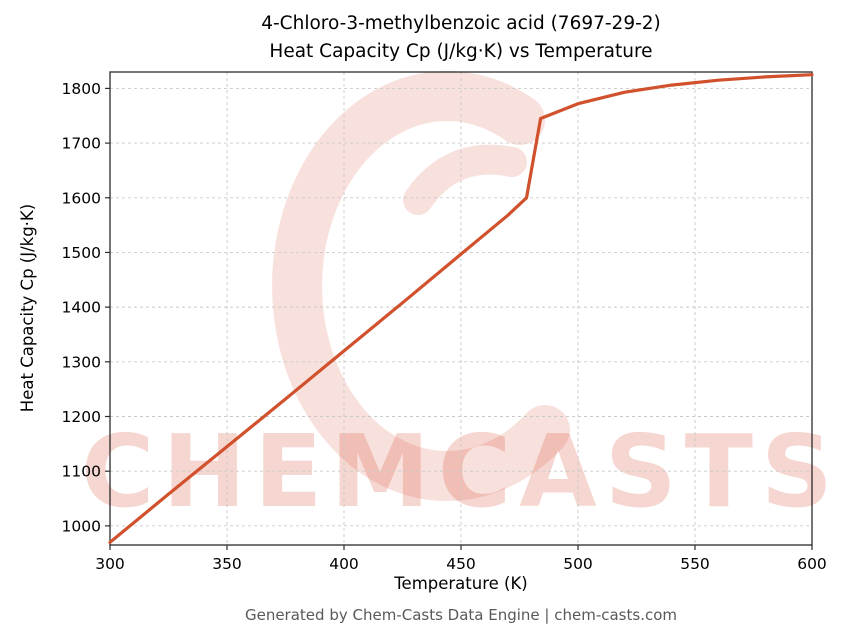 The width and height of the screenshot is (843, 644). What do you see at coordinates (81, 89) in the screenshot?
I see `y-tick-label: 1800` at bounding box center [81, 89].